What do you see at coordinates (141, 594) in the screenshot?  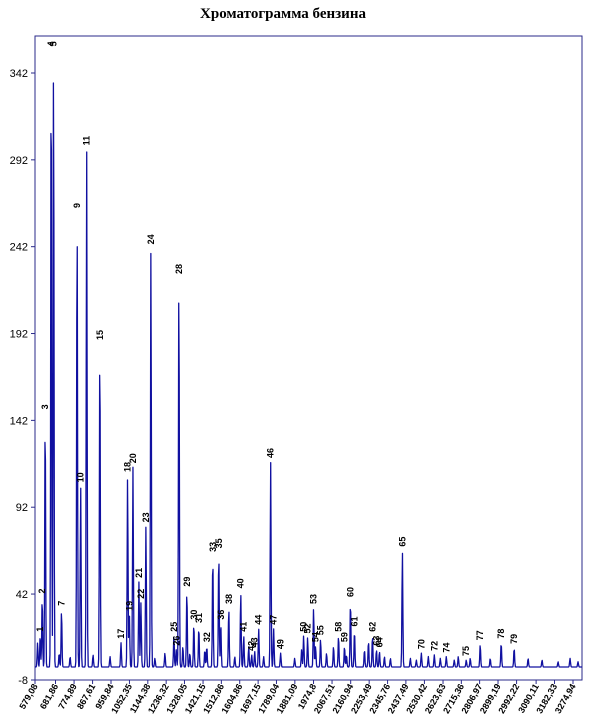 I see `peak-label: 22` at bounding box center [141, 594].